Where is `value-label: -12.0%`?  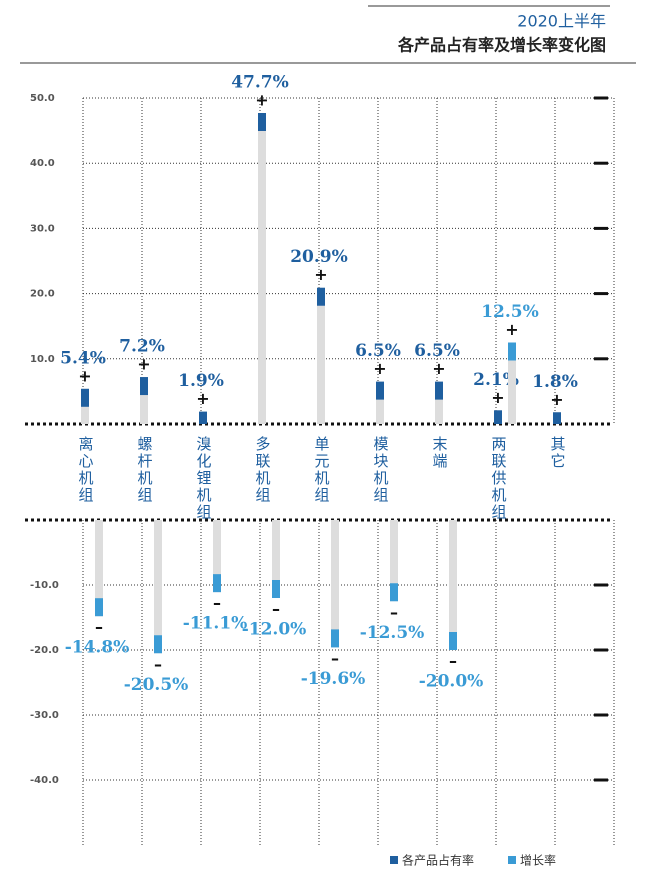 value-label: -12.0% is located at coordinates (274, 630).